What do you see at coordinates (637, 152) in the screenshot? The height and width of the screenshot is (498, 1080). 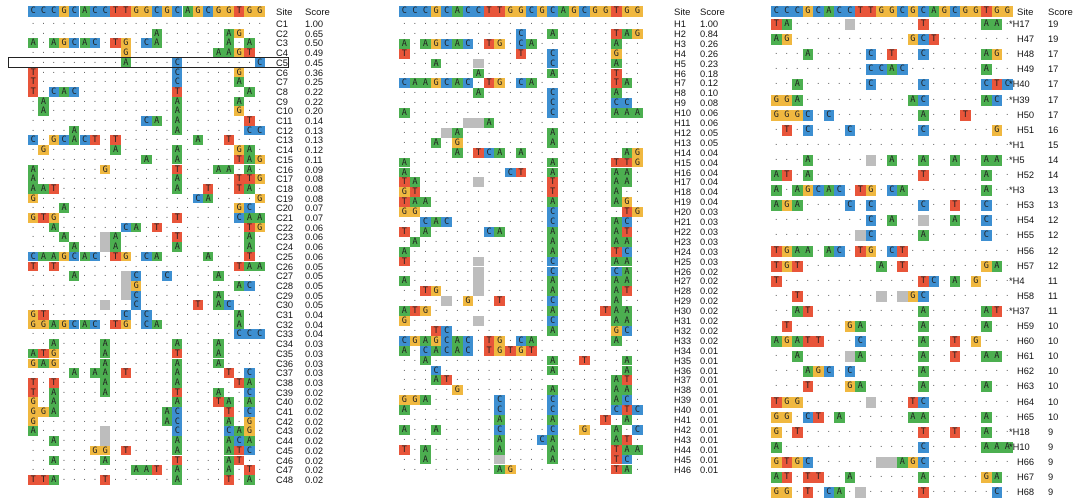 I see `mismatch-base: G` at bounding box center [637, 152].